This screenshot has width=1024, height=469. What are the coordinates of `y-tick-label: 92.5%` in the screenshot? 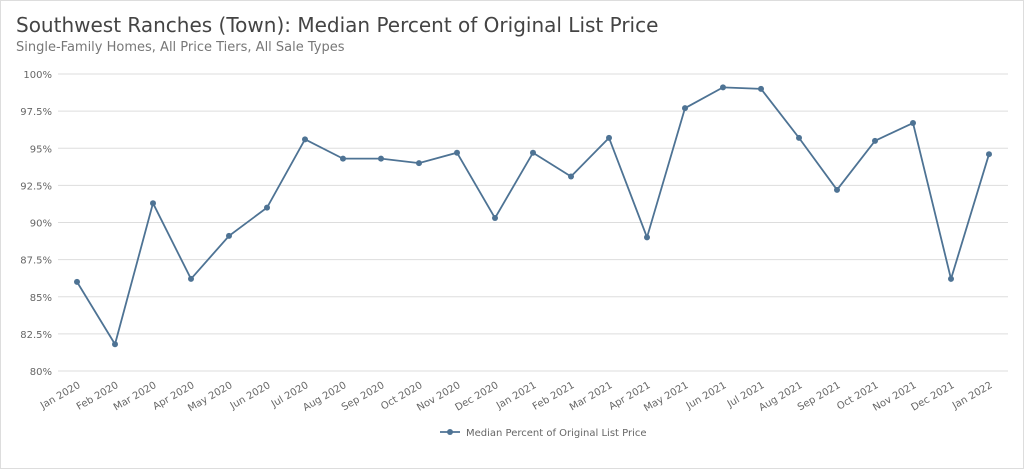 It's located at (36, 186).